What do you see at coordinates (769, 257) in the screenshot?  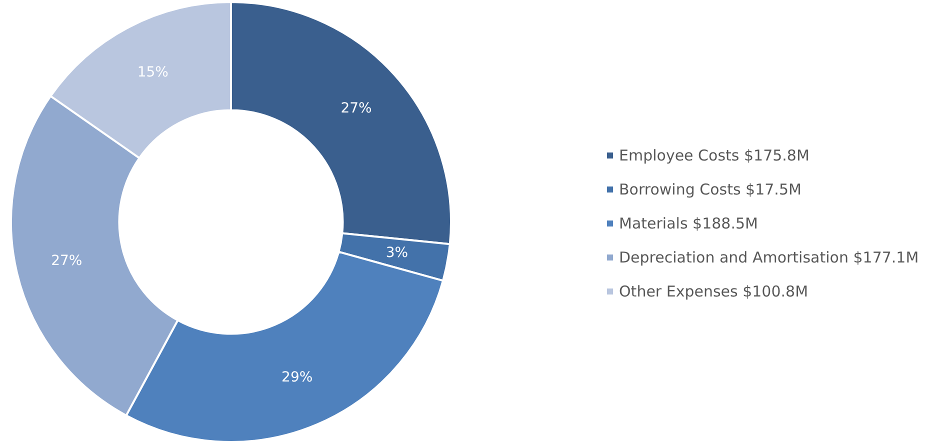 I see `legend-label: Depreciation and Amortisation $177.1M` at bounding box center [769, 257].